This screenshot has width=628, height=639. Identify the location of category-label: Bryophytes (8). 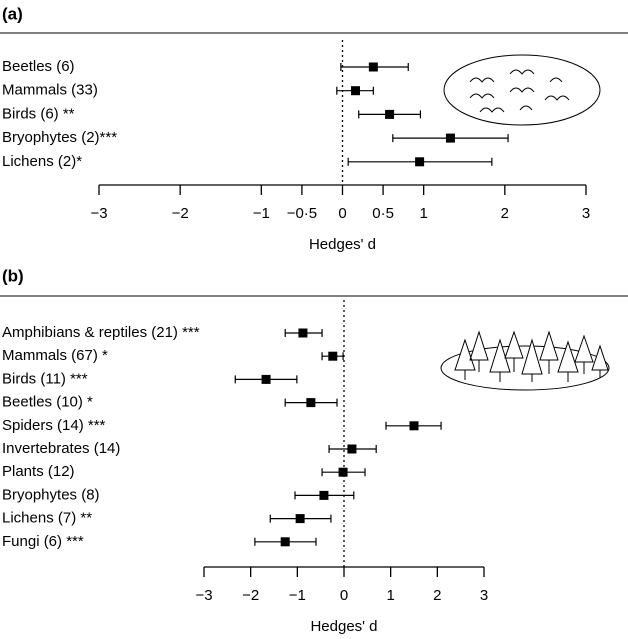
(51, 494).